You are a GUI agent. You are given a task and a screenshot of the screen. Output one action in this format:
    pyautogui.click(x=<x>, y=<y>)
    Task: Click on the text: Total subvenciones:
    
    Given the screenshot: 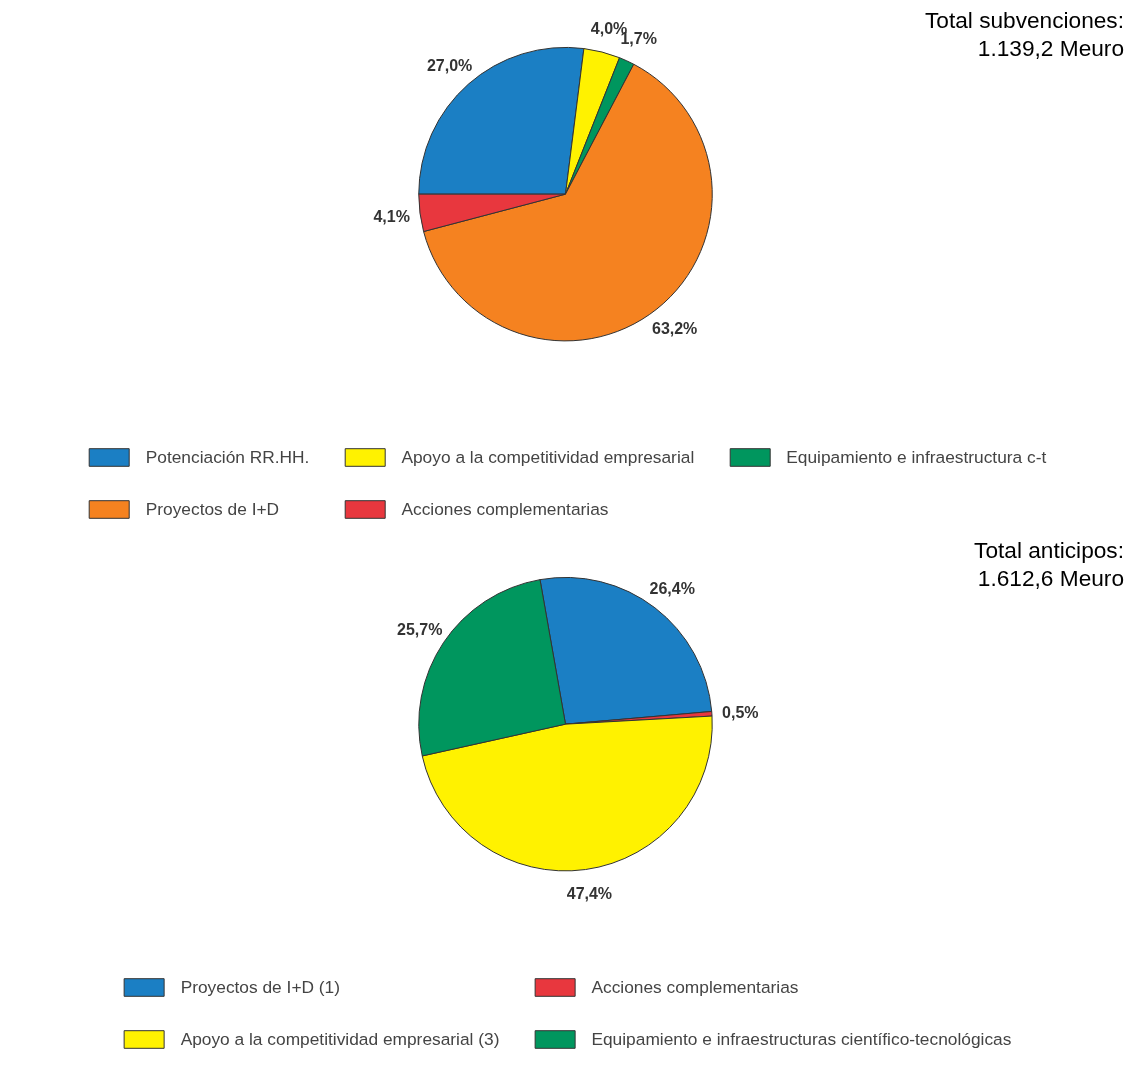 What is the action you would take?
    pyautogui.click(x=1024, y=19)
    